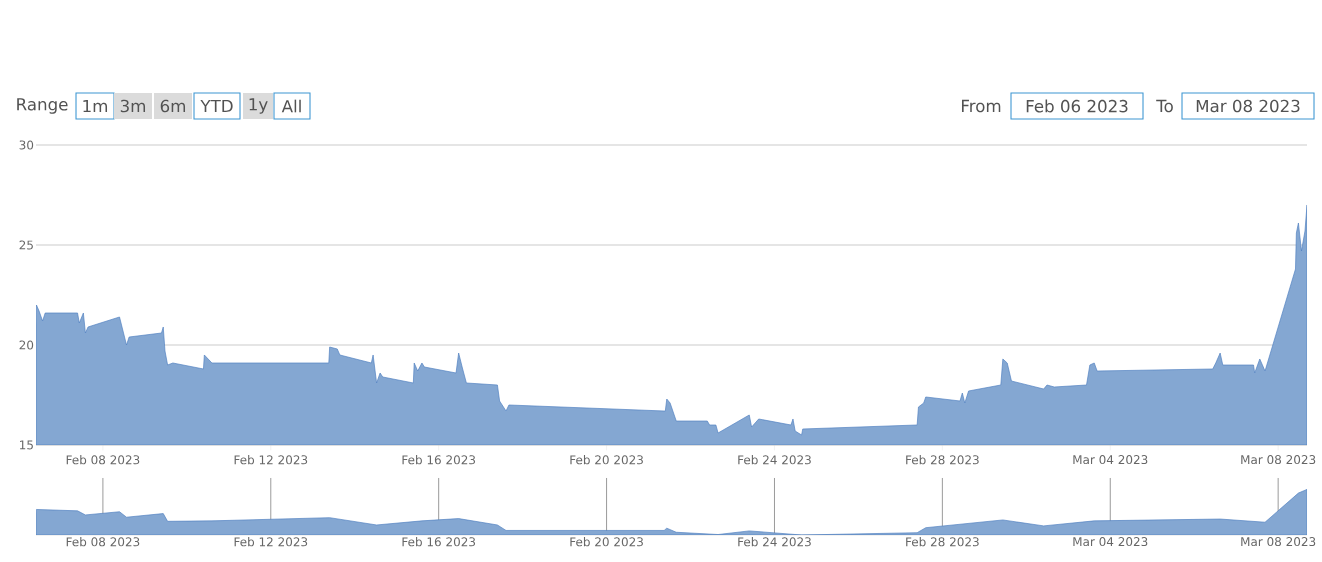 The height and width of the screenshot is (562, 1322). I want to click on y-tick-label: 20, so click(26, 345).